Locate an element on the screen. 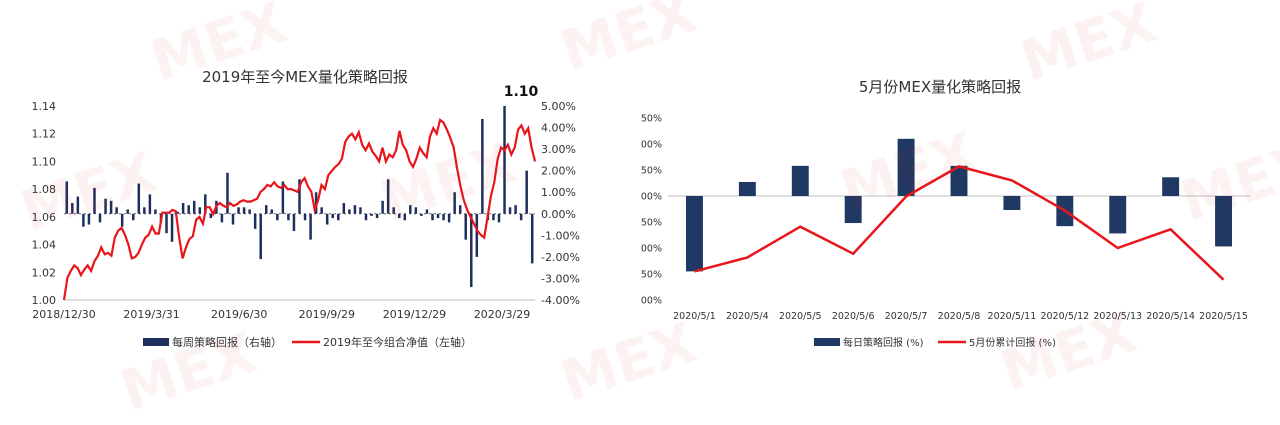  left-axis-tick-label: 1.12 is located at coordinates (44, 134).